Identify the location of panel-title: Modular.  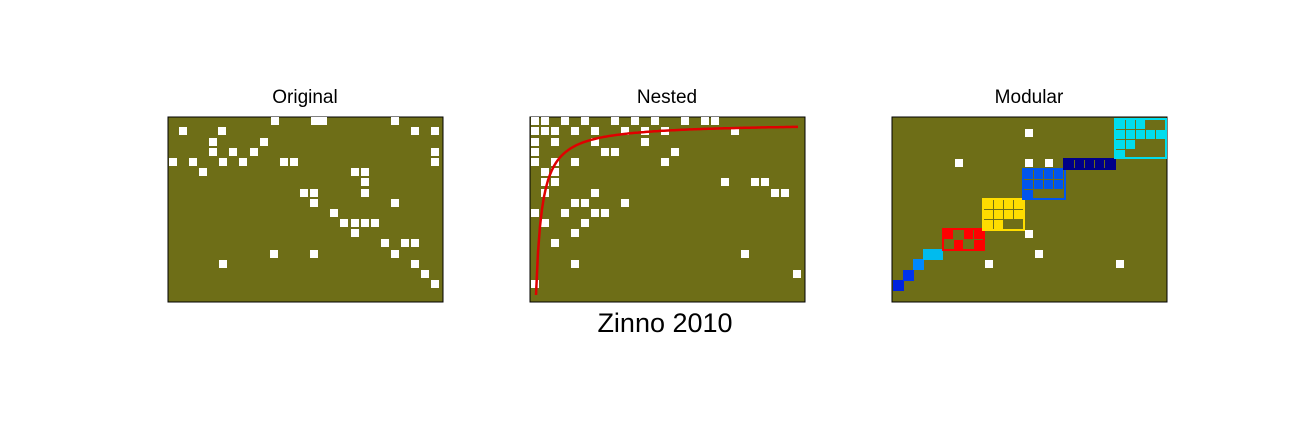
(1029, 97).